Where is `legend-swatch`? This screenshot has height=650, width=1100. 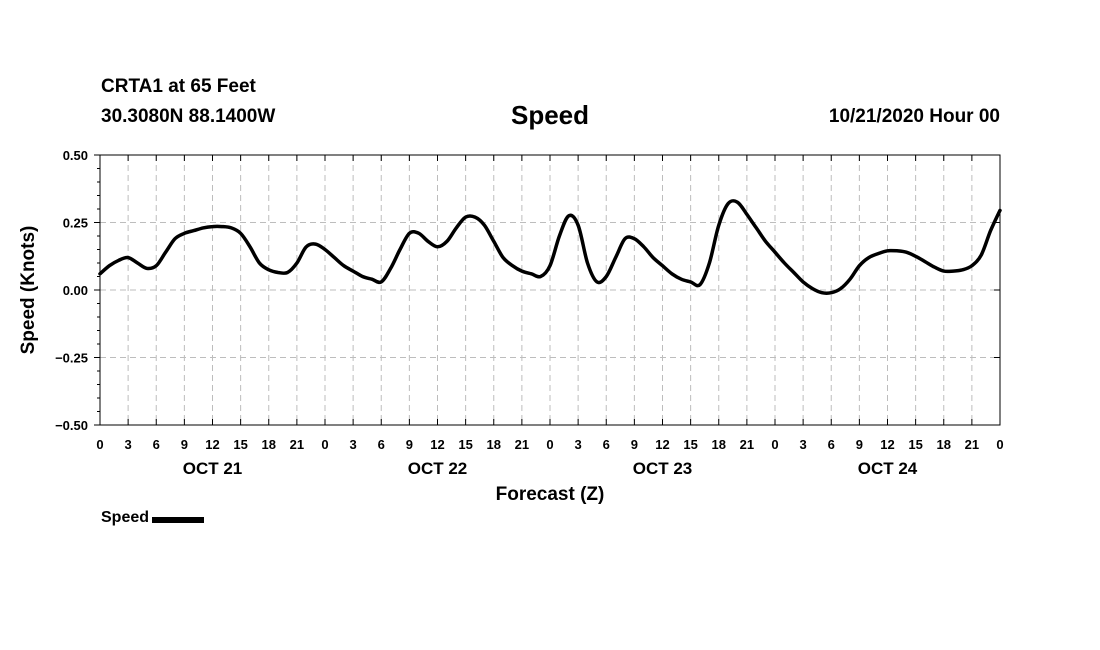 legend-swatch is located at coordinates (178, 519).